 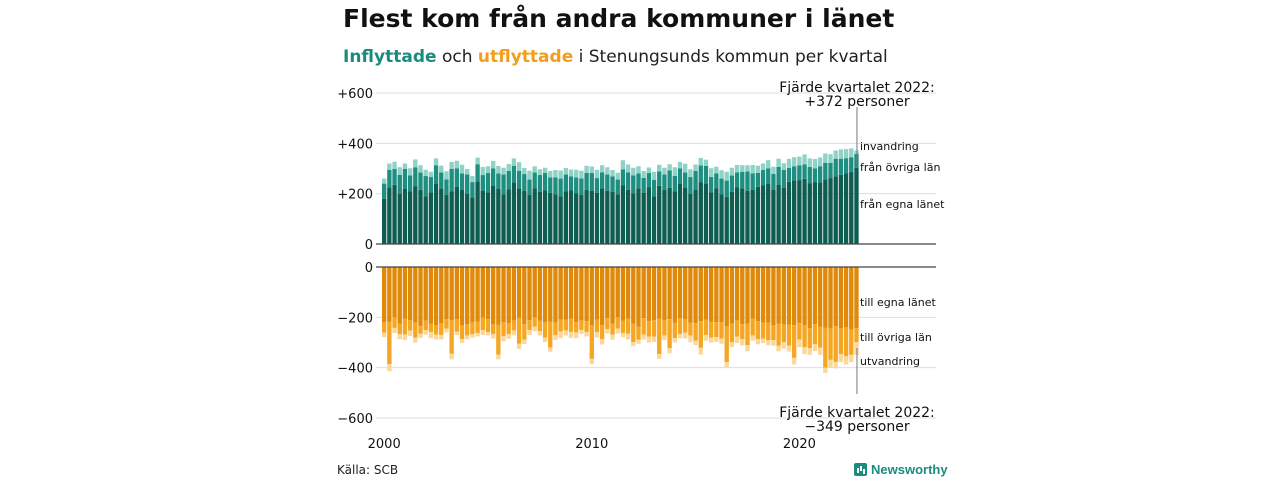 What do you see at coordinates (909, 469) in the screenshot?
I see `newsworthy-logo-text: Newsworthy` at bounding box center [909, 469].